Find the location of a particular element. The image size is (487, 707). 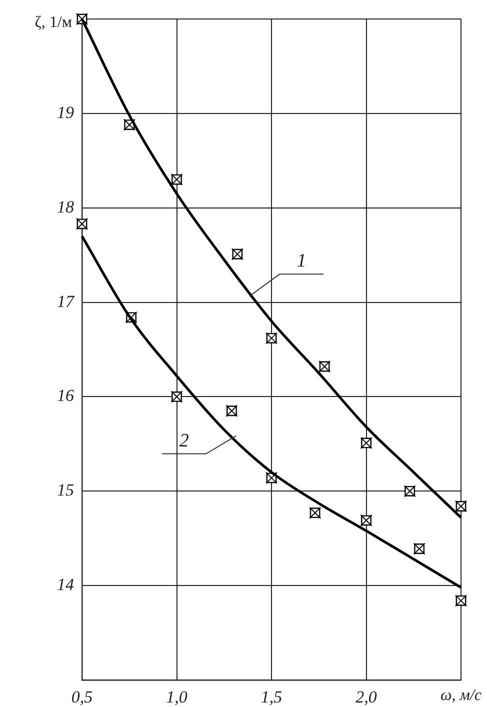

x-tick-label: 2,0 is located at coordinates (367, 697).